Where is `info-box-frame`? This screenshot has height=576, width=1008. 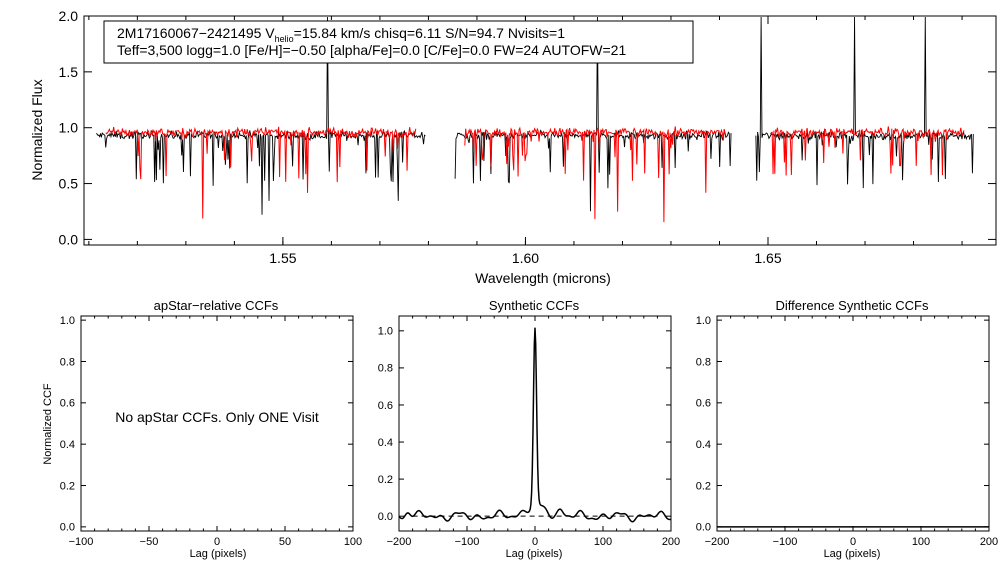
info-box-frame is located at coordinates (398, 42).